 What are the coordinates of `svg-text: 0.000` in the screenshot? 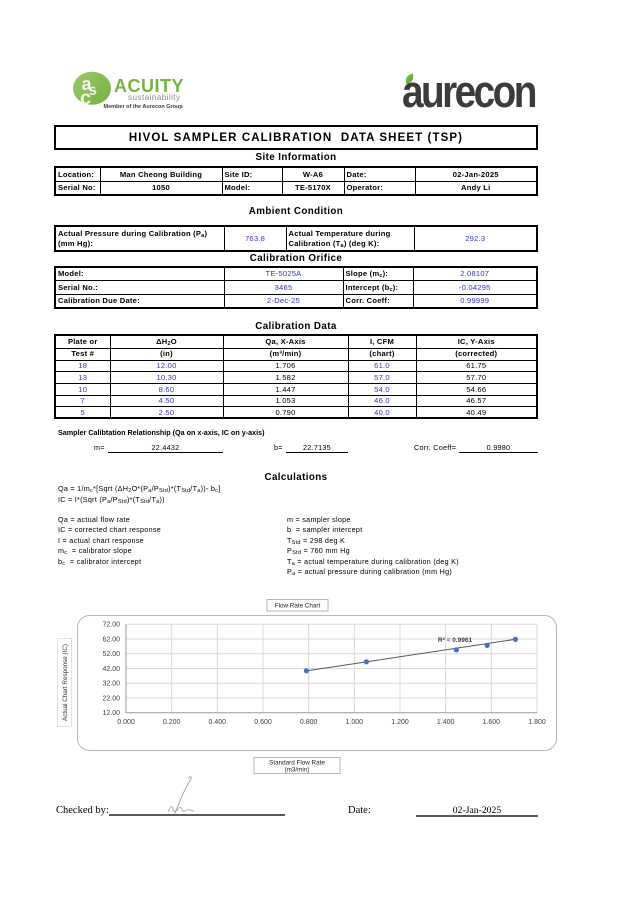 It's located at (126, 722).